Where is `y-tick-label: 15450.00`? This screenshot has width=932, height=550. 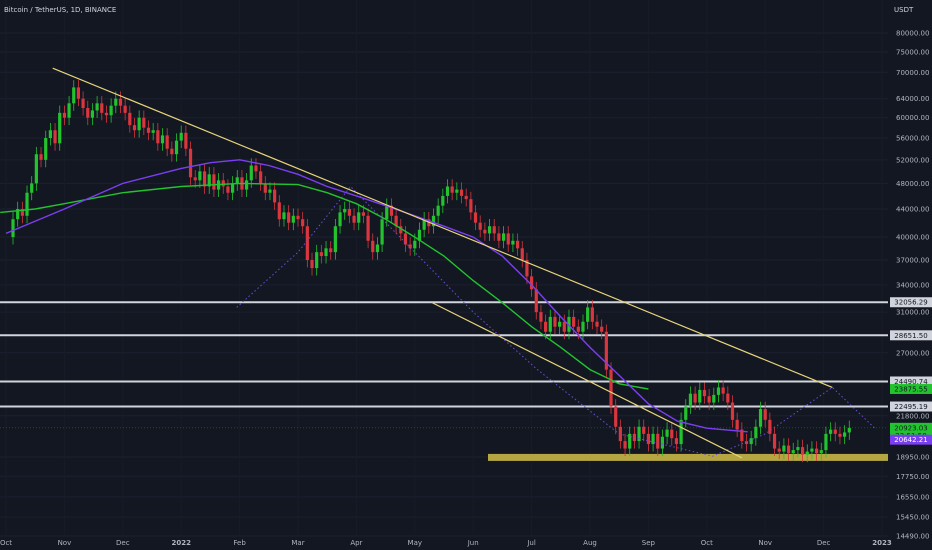
y-tick-label: 15450.00 is located at coordinates (912, 518).